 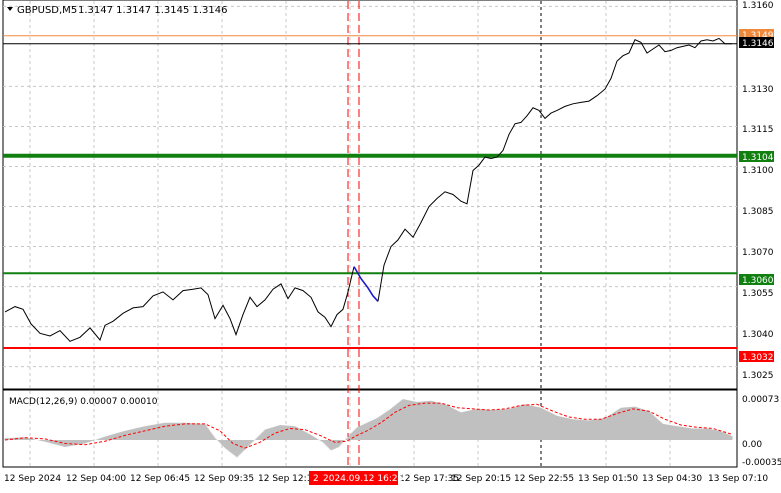 What do you see at coordinates (758, 212) in the screenshot?
I see `price-tick: 1.3085` at bounding box center [758, 212].